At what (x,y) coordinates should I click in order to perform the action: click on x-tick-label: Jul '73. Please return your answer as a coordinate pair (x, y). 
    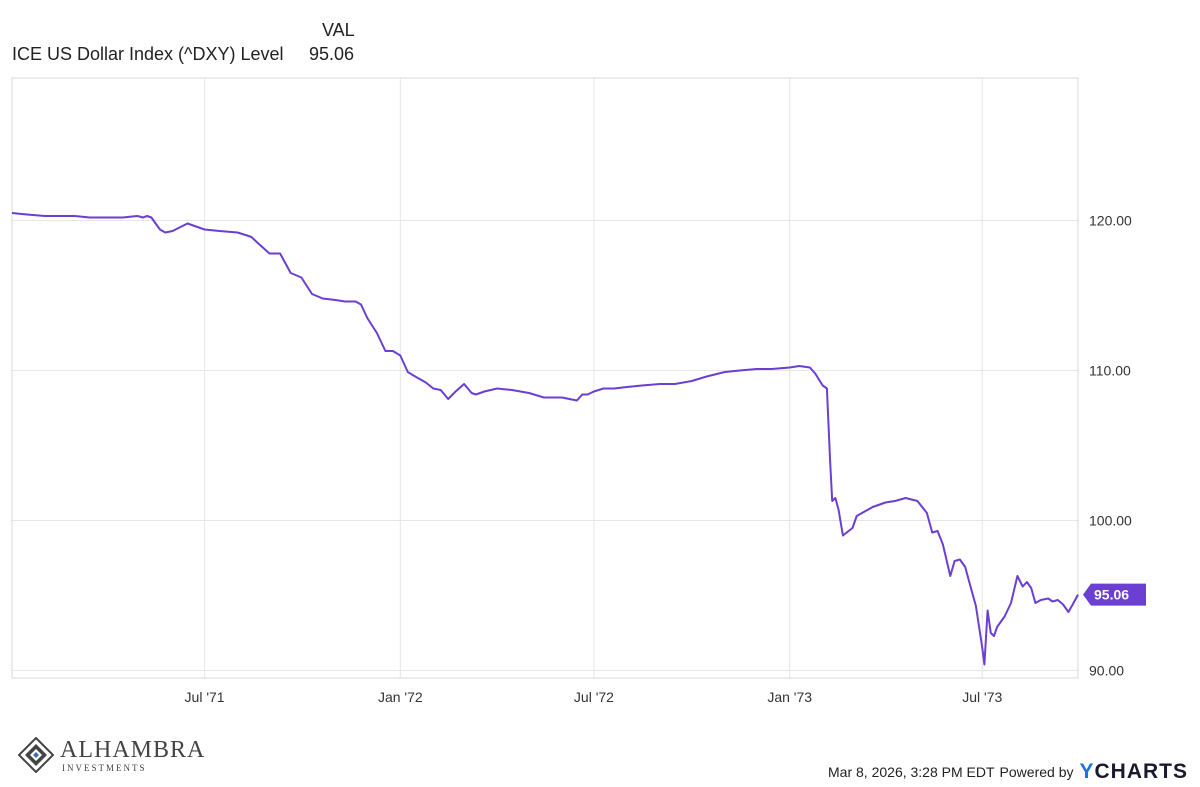
    Looking at the image, I should click on (982, 697).